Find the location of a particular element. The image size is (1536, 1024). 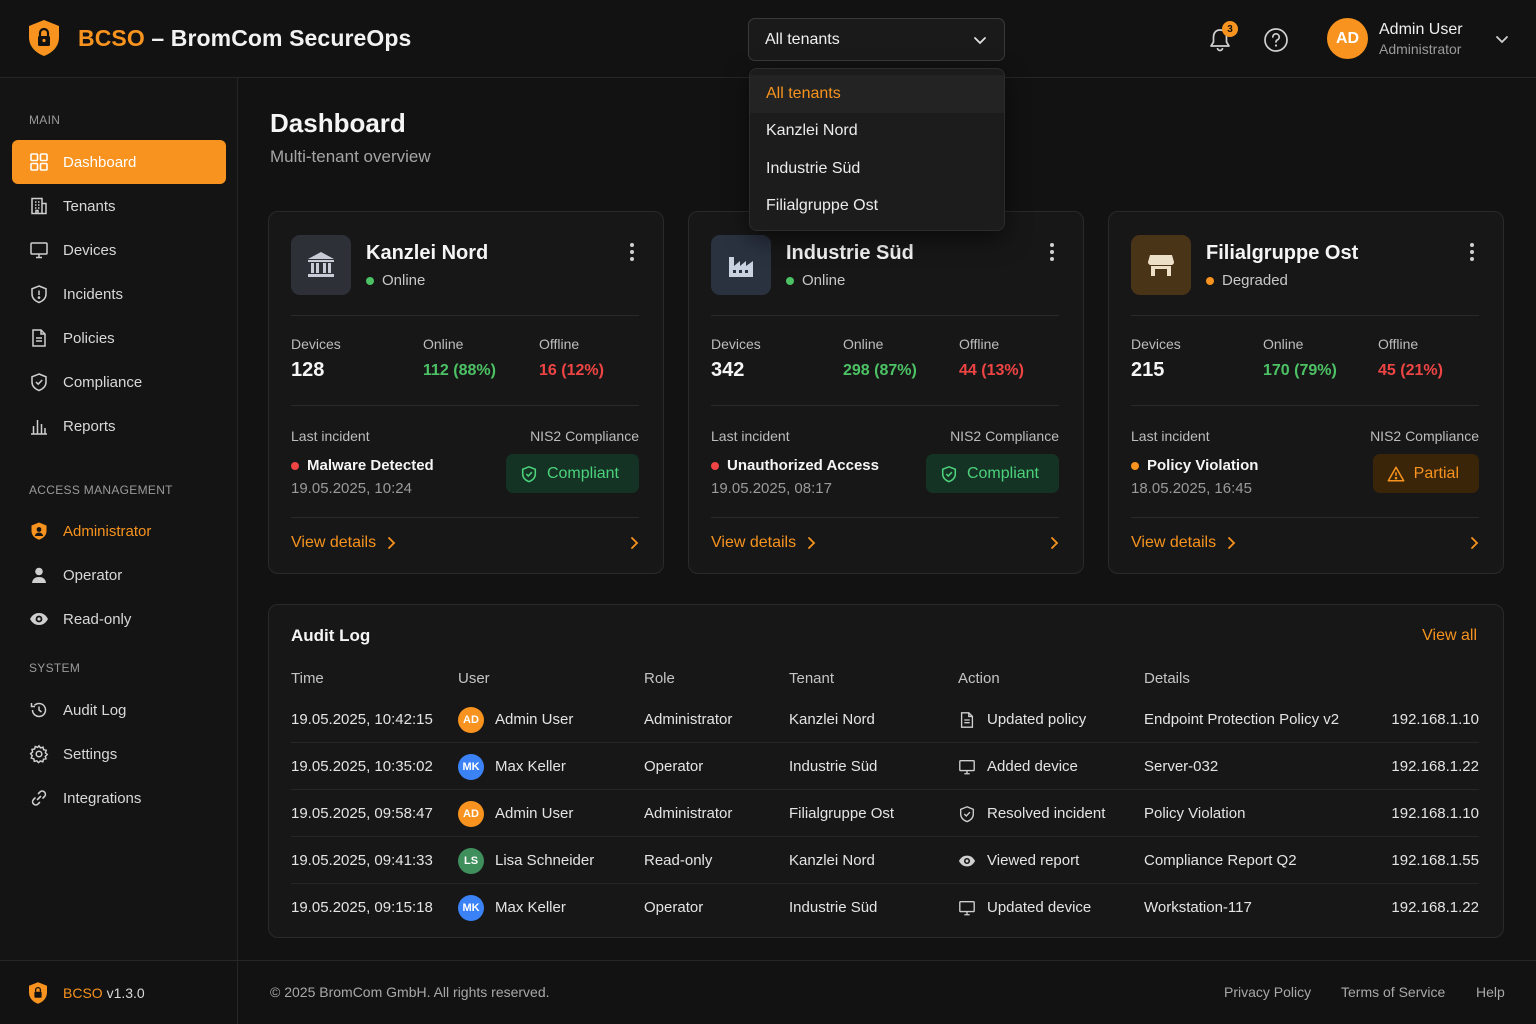

last-incident-name: Policy Violation is located at coordinates (1194, 465).